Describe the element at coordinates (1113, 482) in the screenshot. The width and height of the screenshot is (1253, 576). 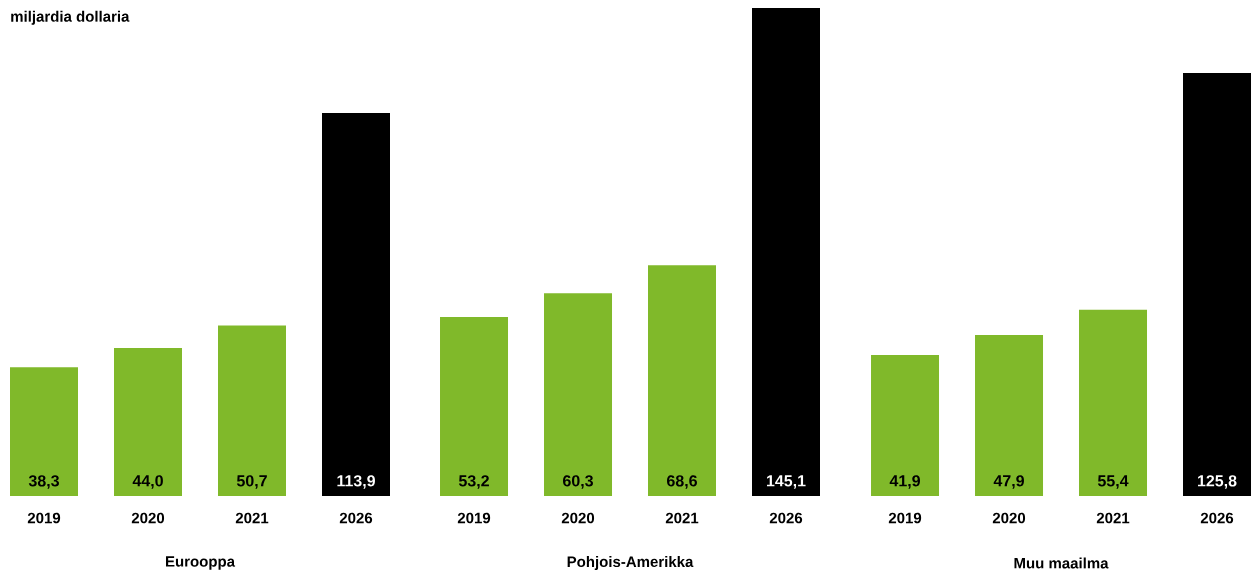
I see `data-label: 55,4` at that location.